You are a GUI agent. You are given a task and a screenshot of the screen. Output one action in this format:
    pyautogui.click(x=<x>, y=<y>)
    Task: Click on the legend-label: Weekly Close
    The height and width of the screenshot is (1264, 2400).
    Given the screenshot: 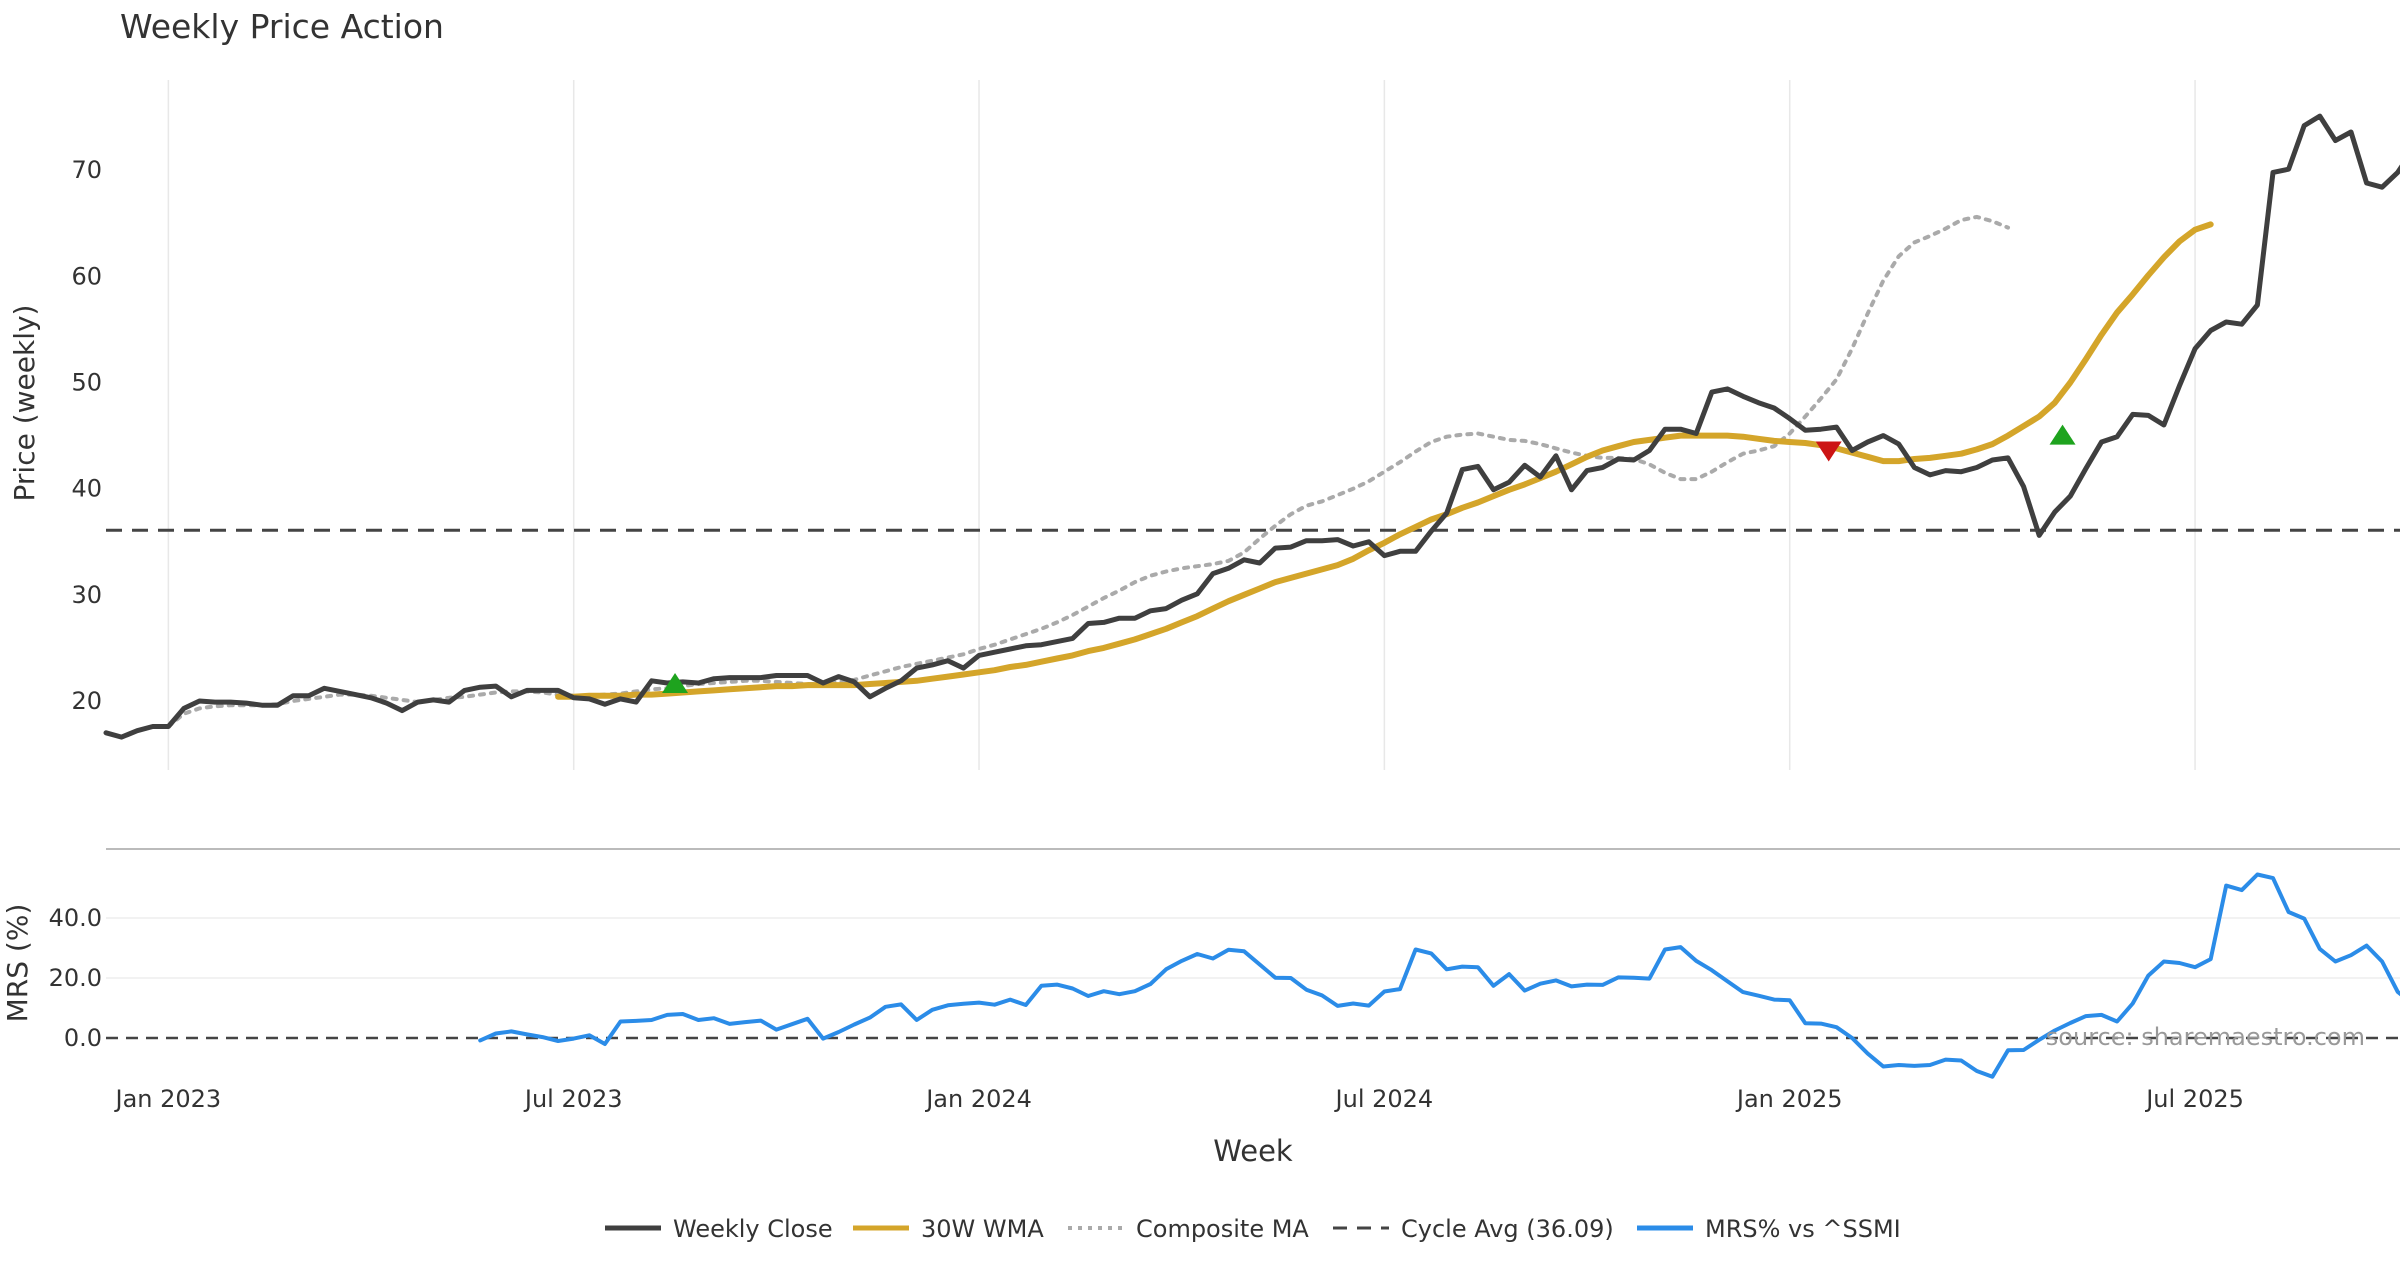 What is the action you would take?
    pyautogui.click(x=753, y=1229)
    